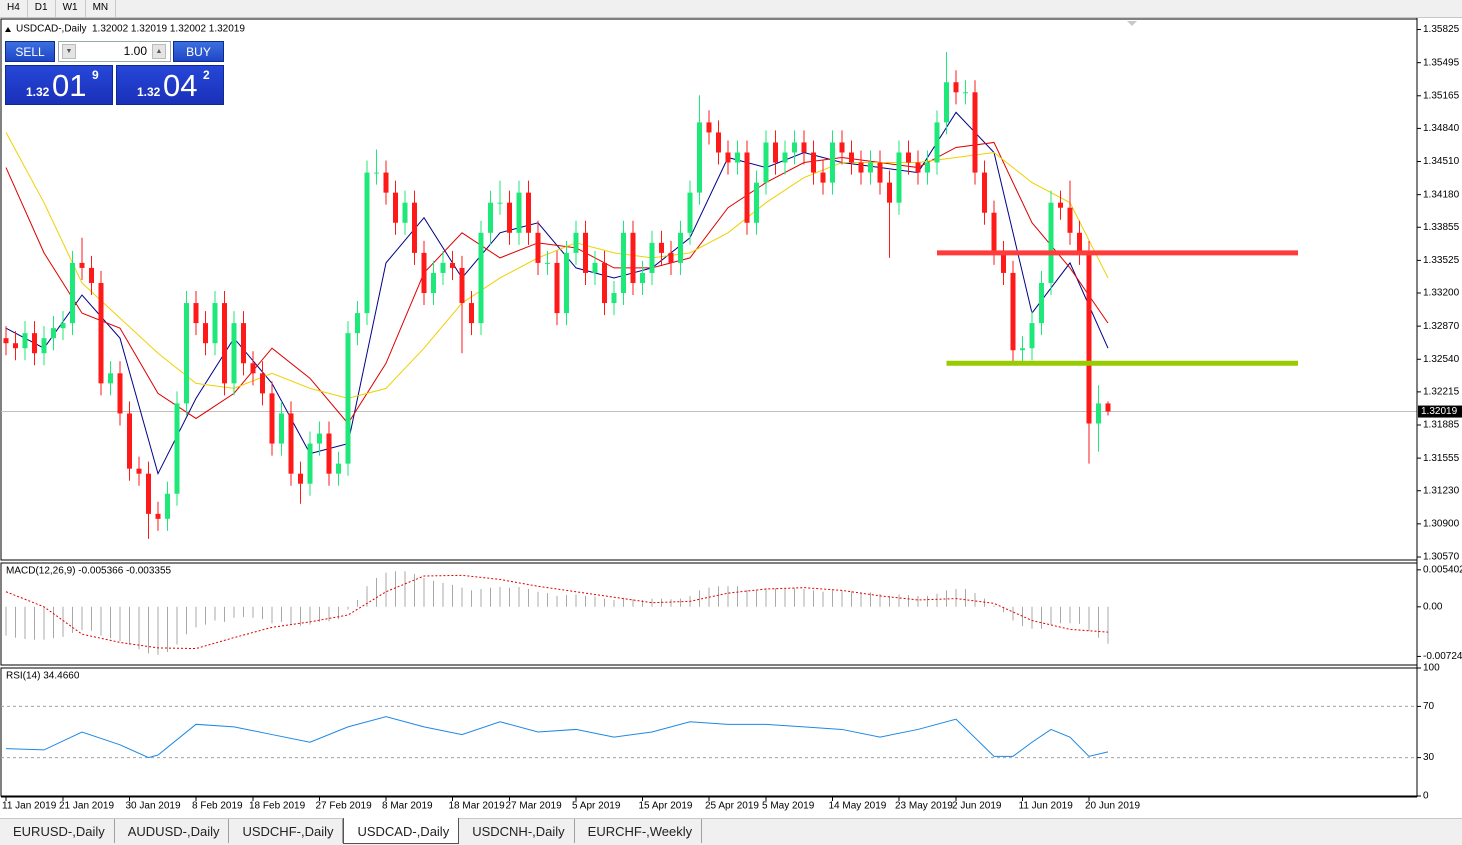  I want to click on bid-quote: 1.32 01 9, so click(59, 85).